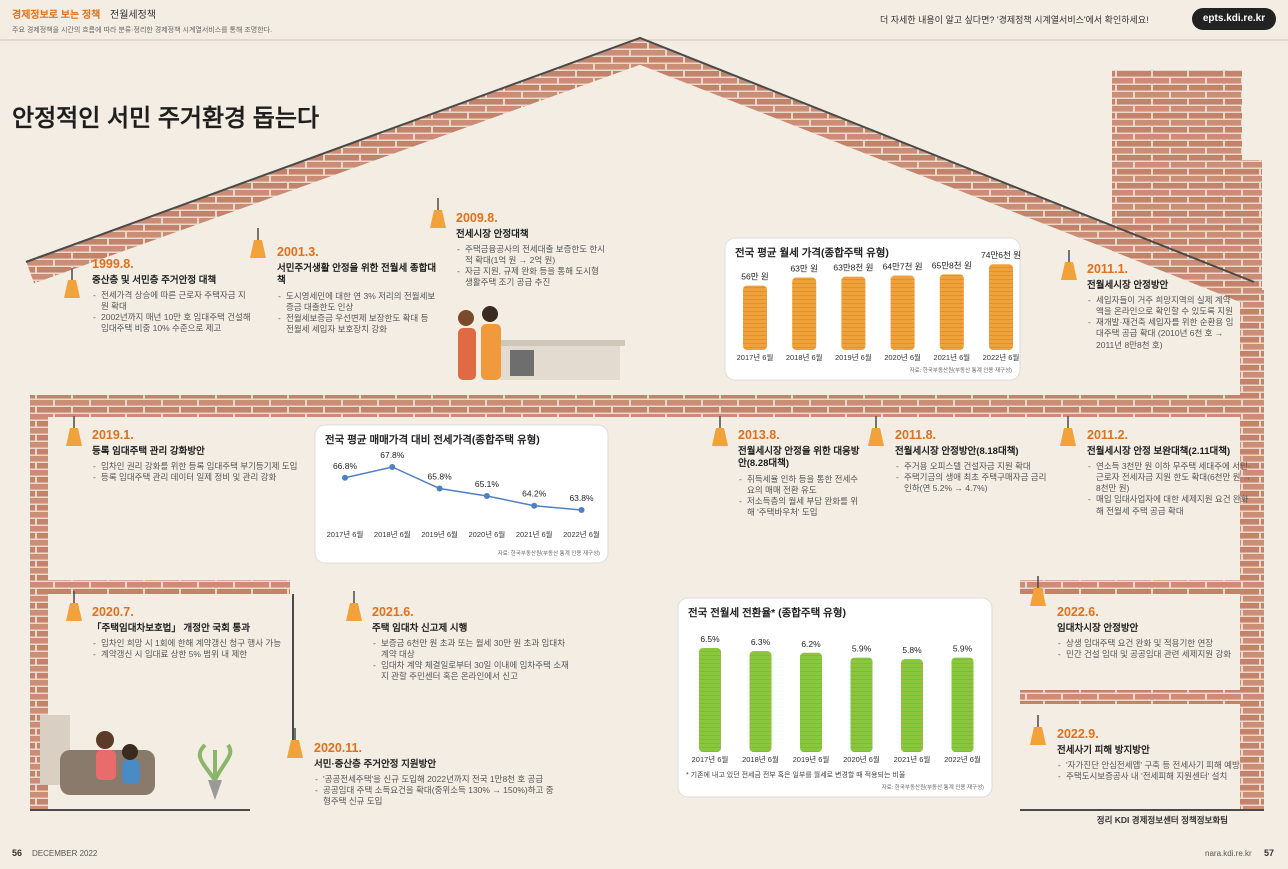 This screenshot has height=869, width=1288. What do you see at coordinates (1098, 628) in the screenshot?
I see `event-title: 임대차시장 안정방안` at bounding box center [1098, 628].